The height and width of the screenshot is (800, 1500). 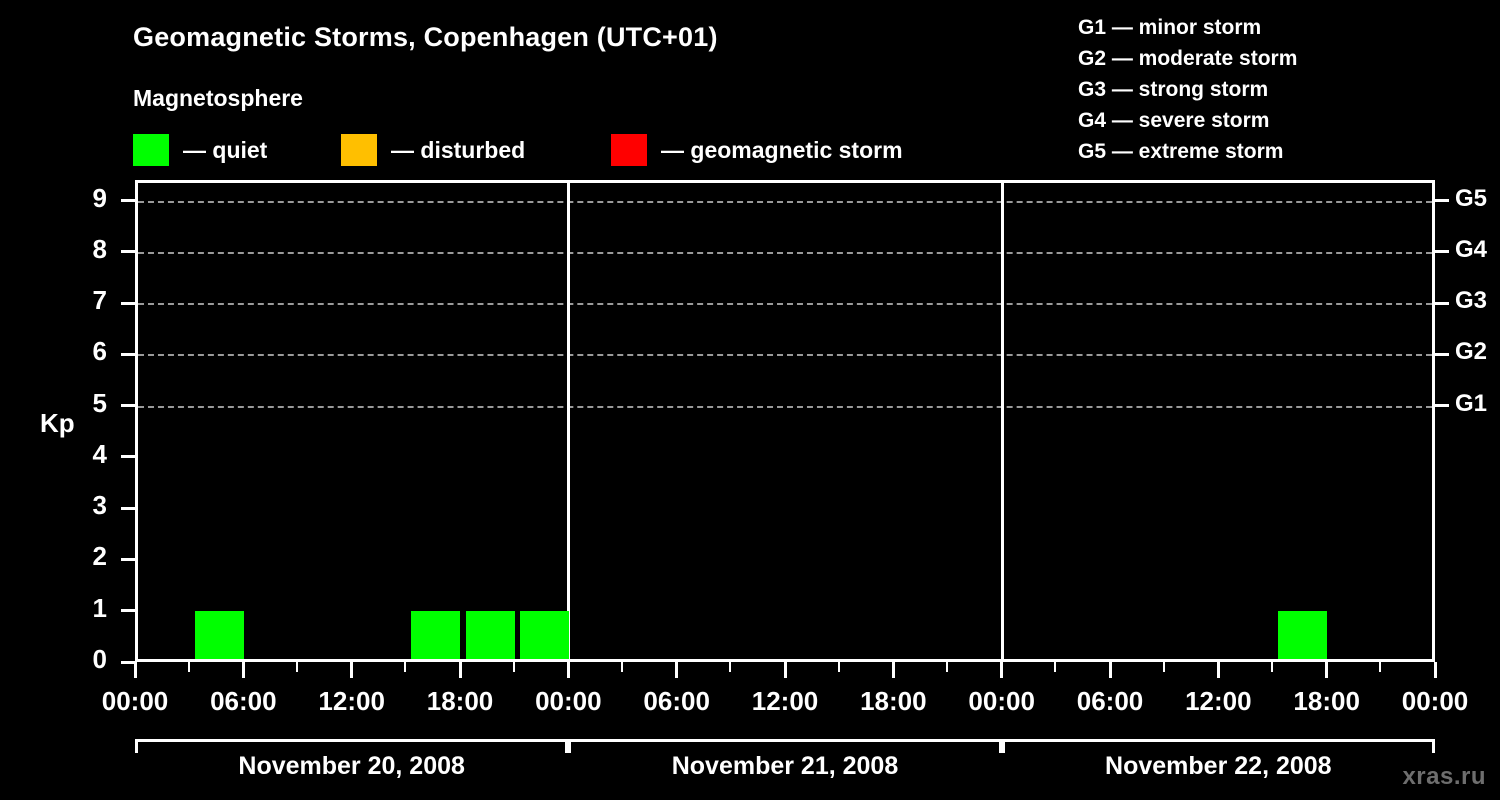 What do you see at coordinates (351, 766) in the screenshot?
I see `day-label-1: November 20, 2008` at bounding box center [351, 766].